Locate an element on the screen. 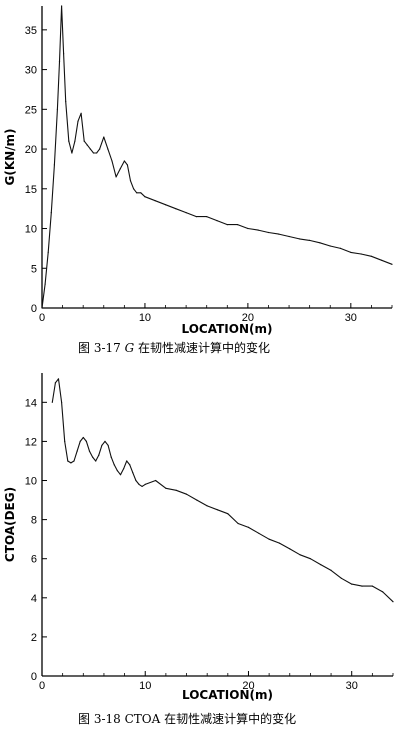 This screenshot has width=400, height=736. chart2-caption-variable: CTOA is located at coordinates (143, 719).